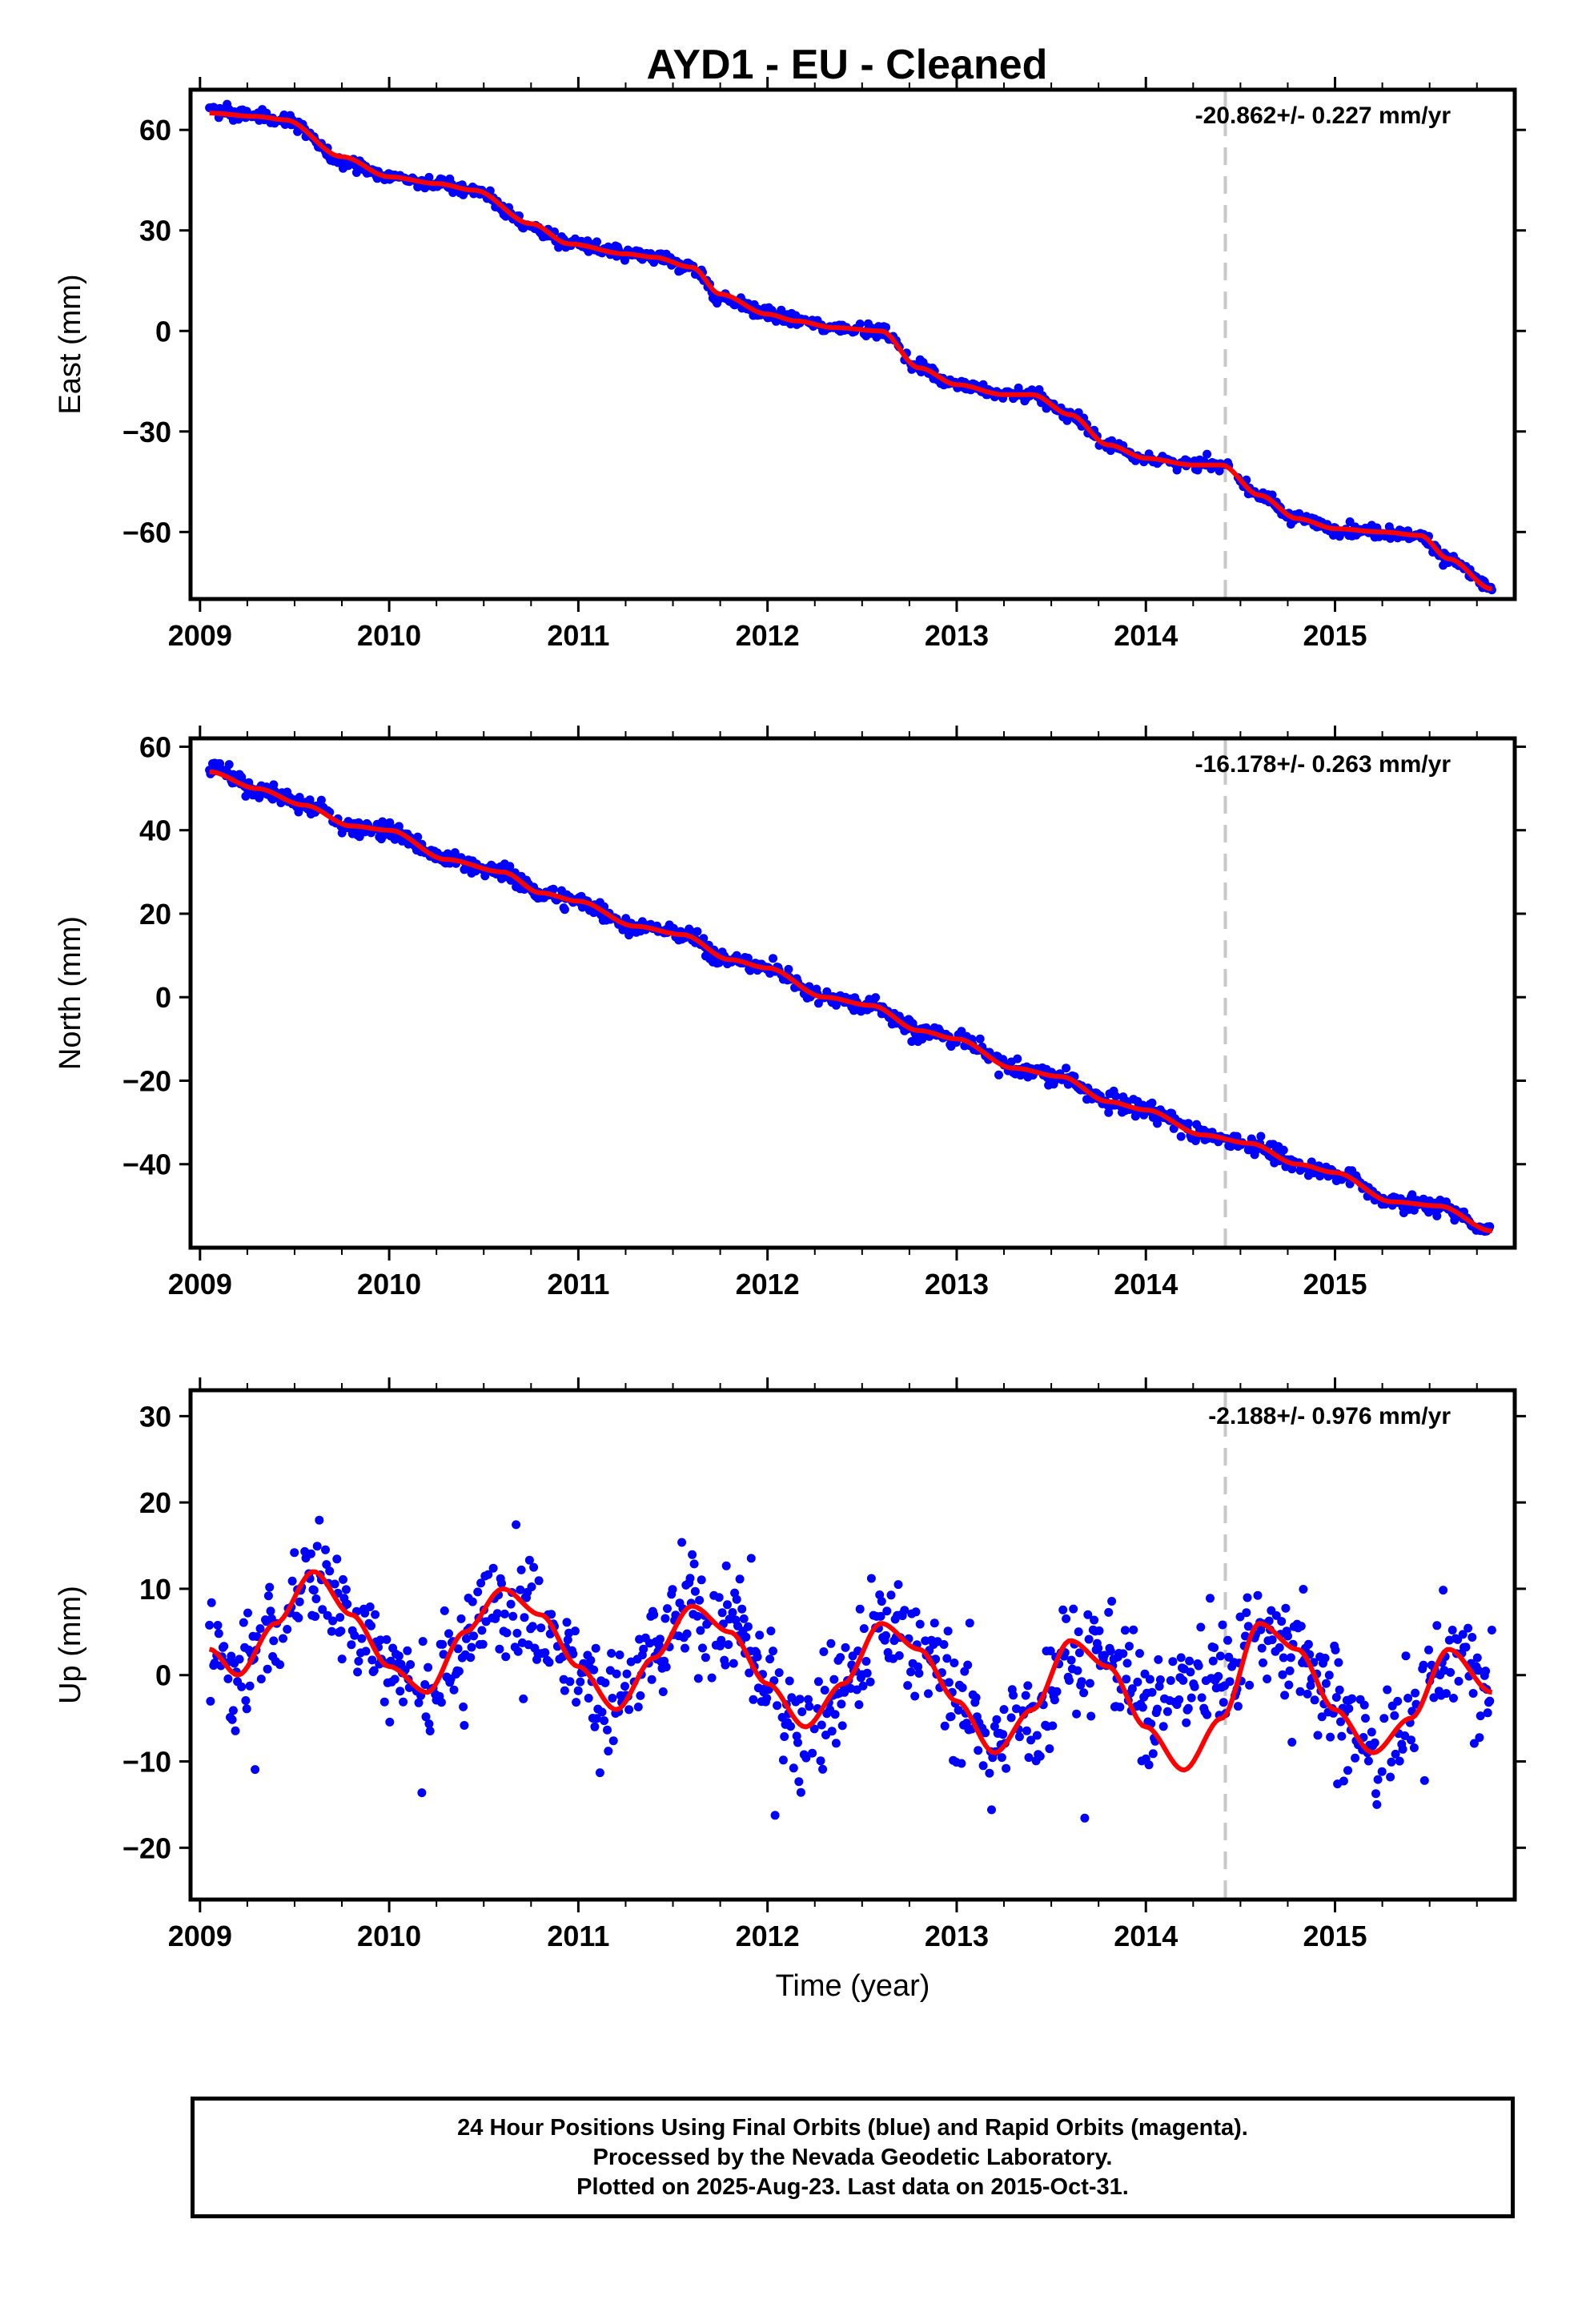 The height and width of the screenshot is (2324, 1582). Describe the element at coordinates (146, 432) in the screenshot. I see `y-tick-label: −30` at that location.